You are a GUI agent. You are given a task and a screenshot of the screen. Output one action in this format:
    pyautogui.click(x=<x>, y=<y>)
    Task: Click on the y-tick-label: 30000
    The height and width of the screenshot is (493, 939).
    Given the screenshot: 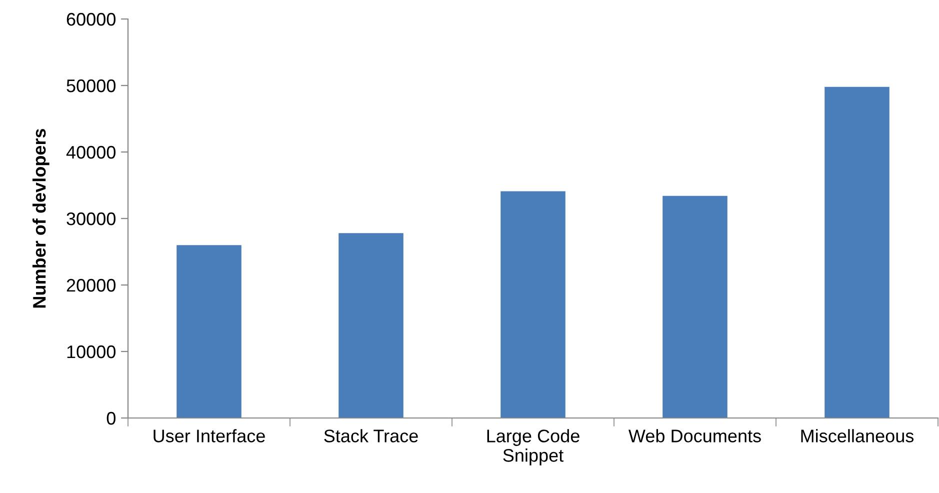 What is the action you would take?
    pyautogui.click(x=91, y=219)
    